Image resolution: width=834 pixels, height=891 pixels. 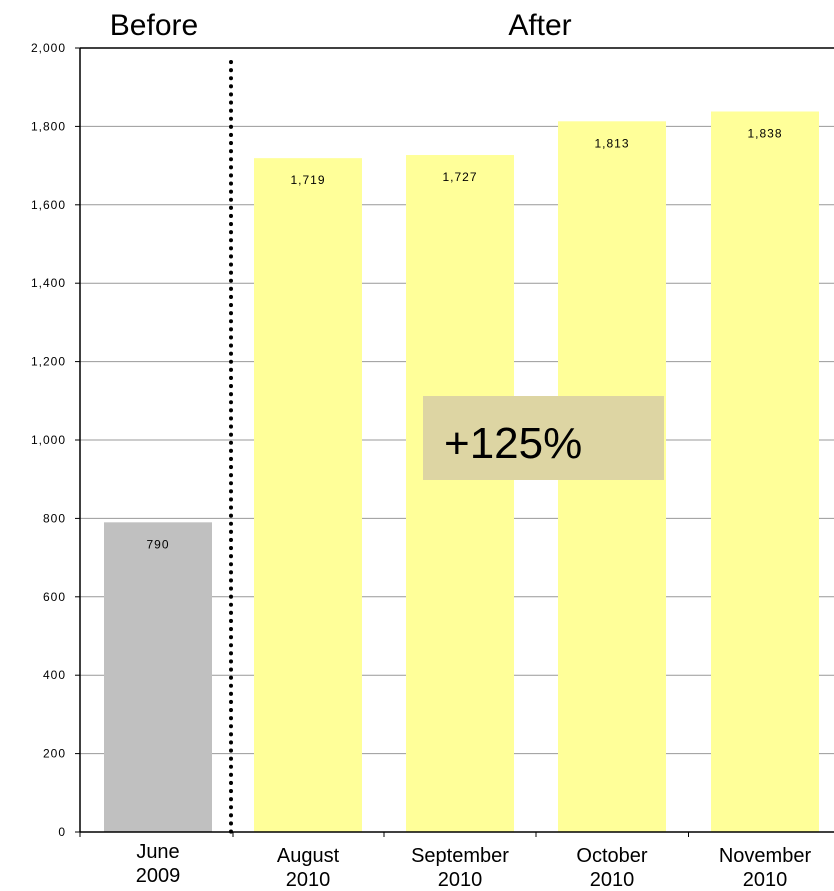 I want to click on bar-value-label: 1,719, so click(x=307, y=180).